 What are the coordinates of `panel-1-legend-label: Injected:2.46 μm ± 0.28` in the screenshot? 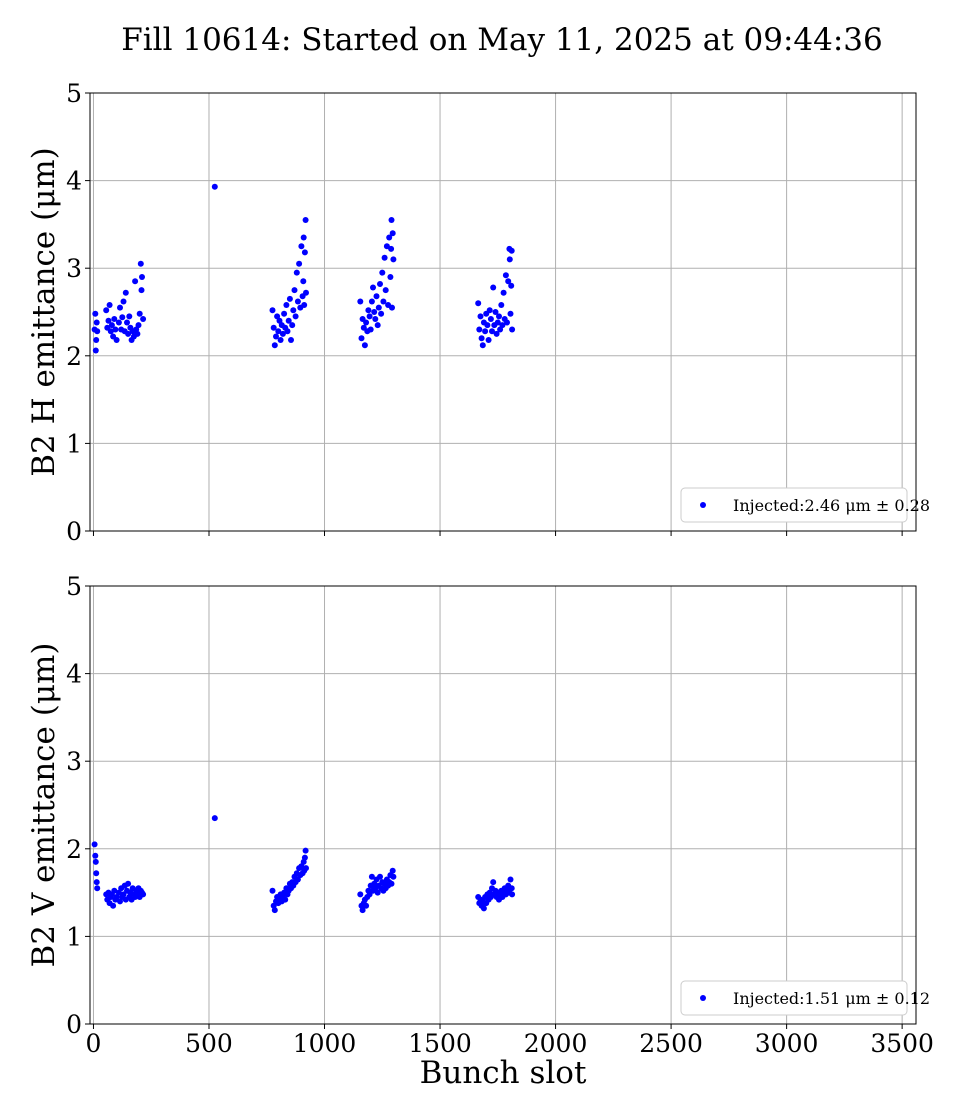 It's located at (831, 505).